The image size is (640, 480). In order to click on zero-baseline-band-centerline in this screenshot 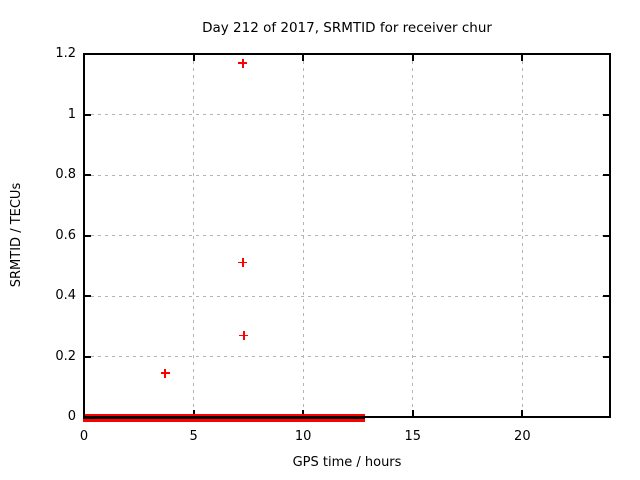, I will do `click(224, 418)`.